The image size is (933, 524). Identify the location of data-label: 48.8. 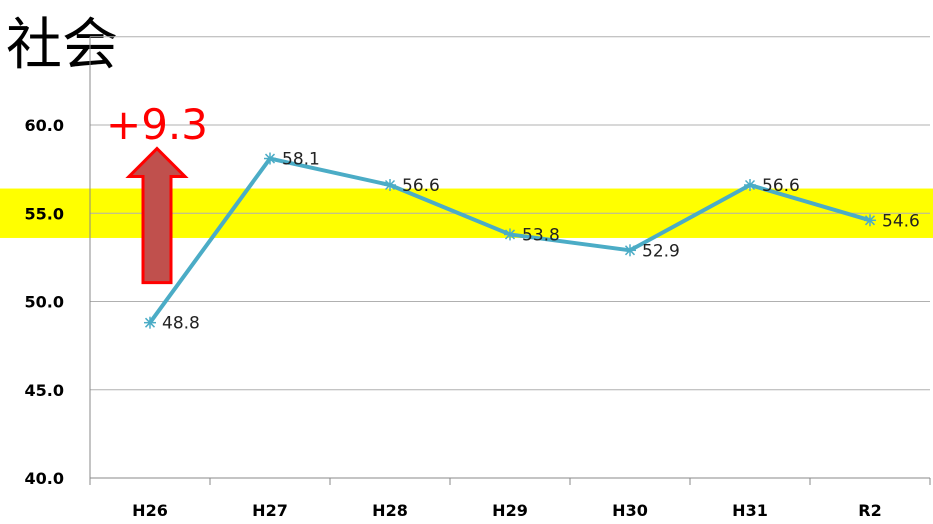
(181, 324).